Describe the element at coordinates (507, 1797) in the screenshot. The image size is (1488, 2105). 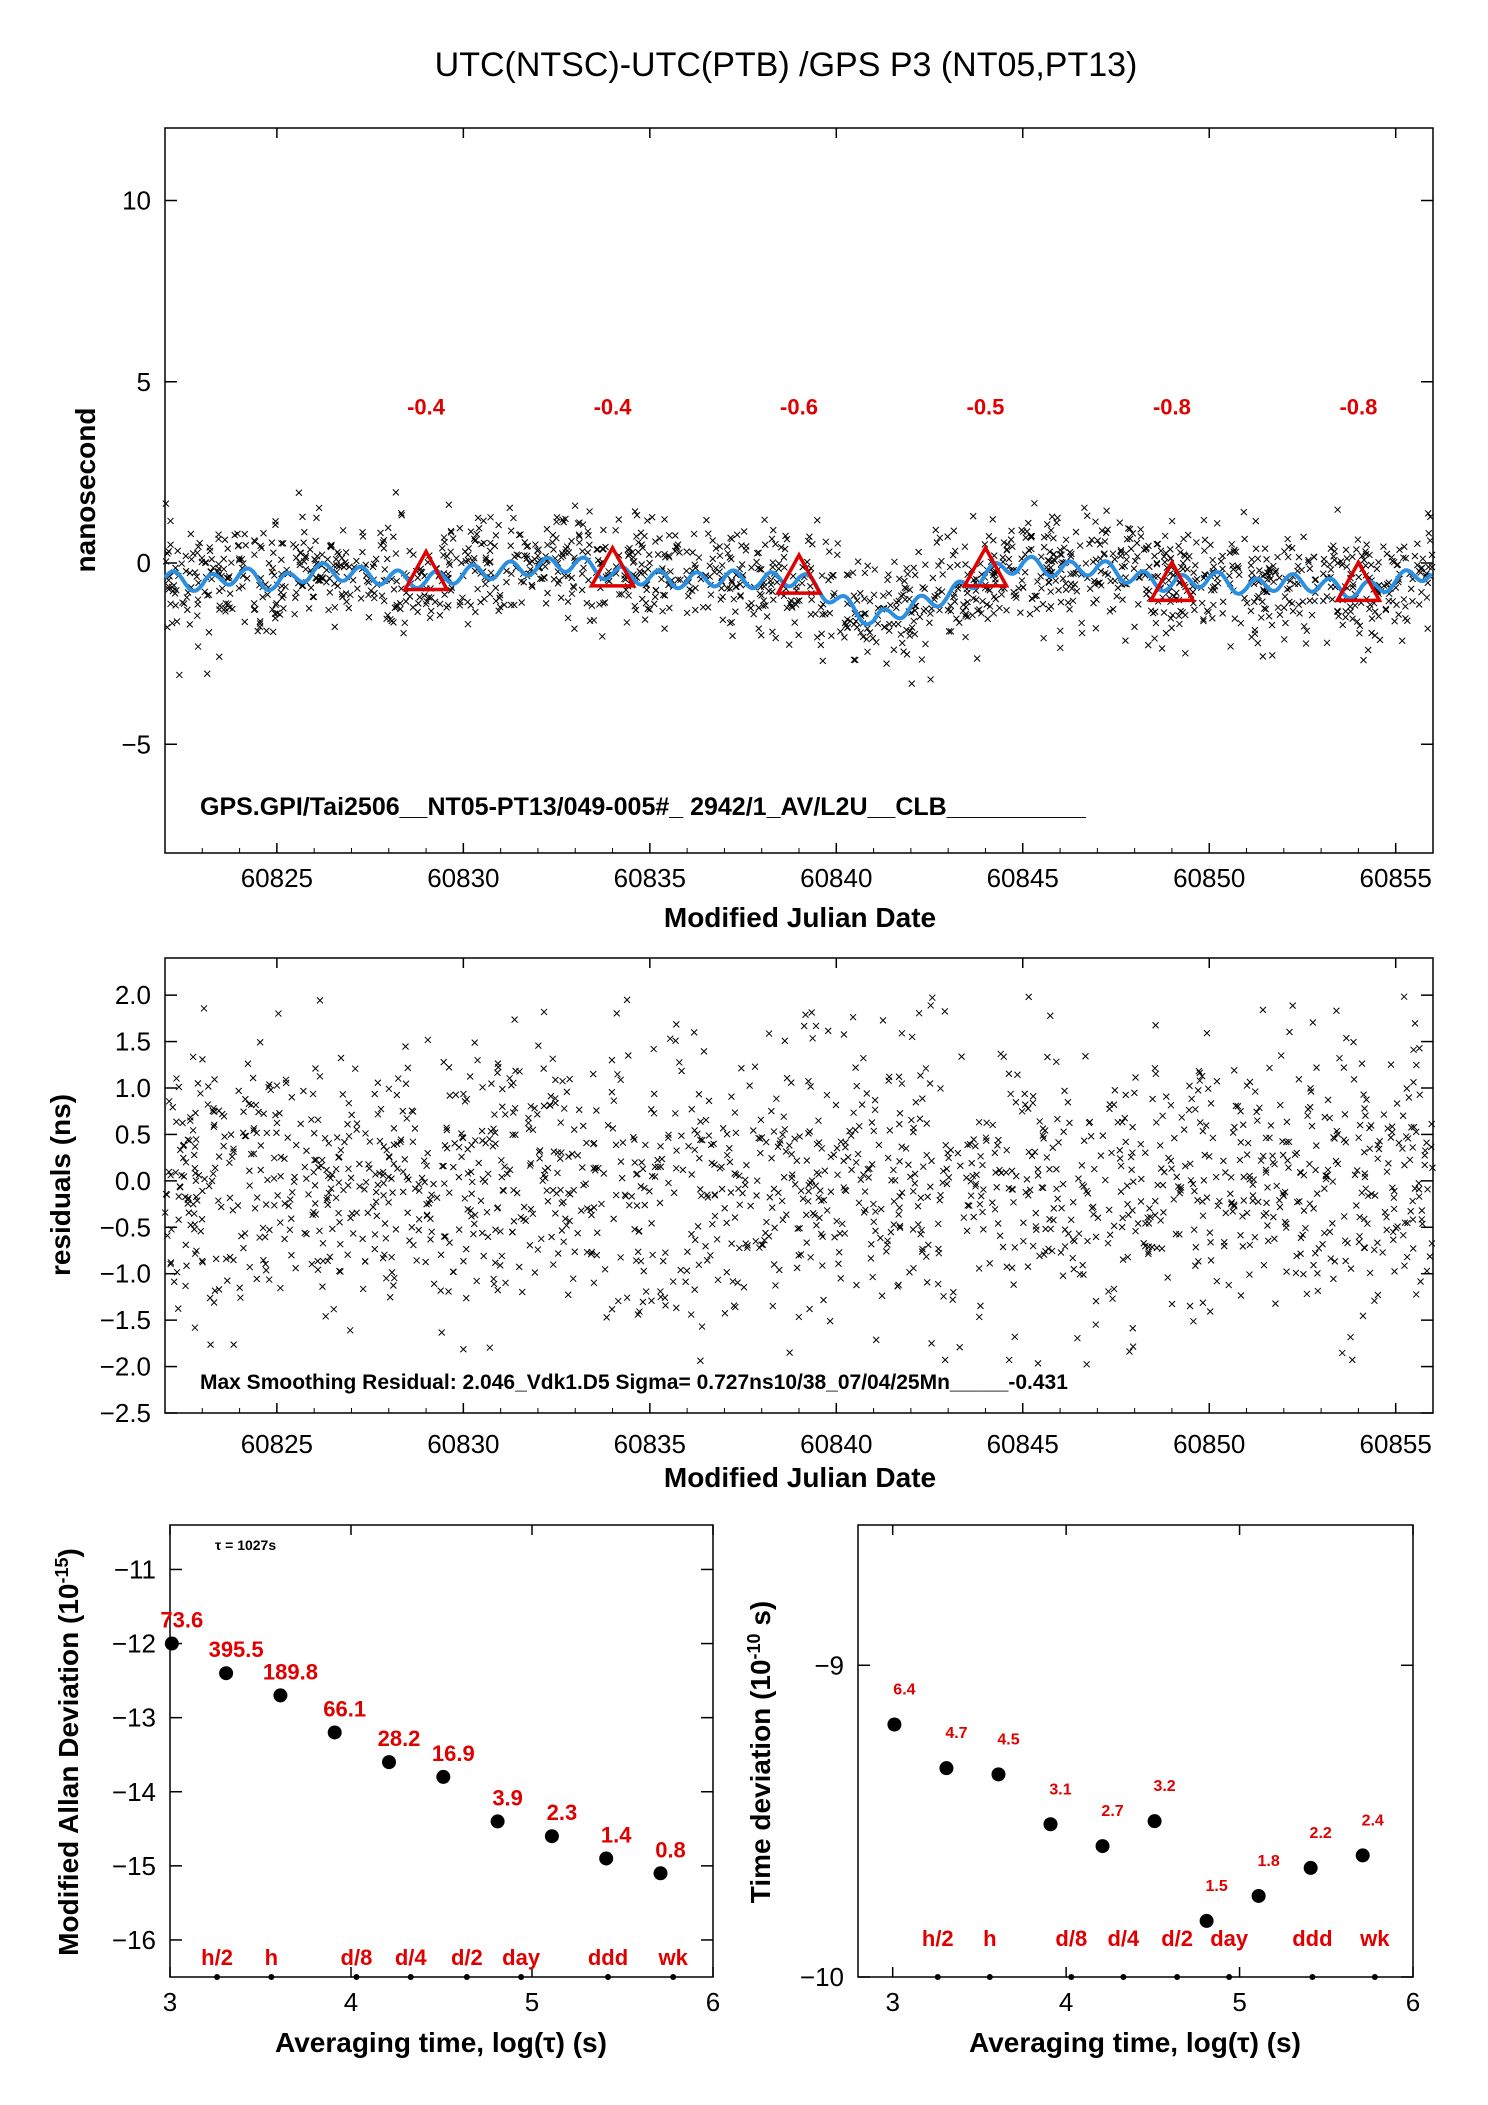
I see `stability-point-label: 3.9` at that location.